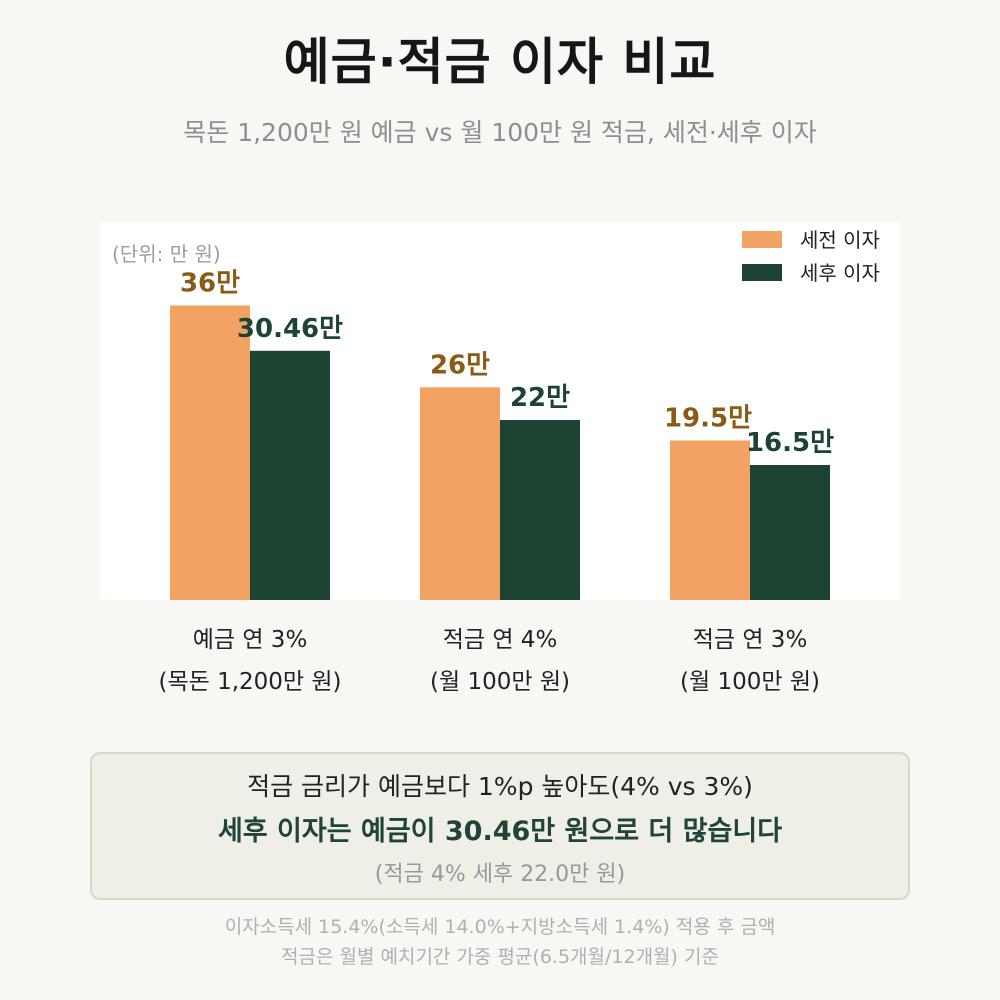 The height and width of the screenshot is (1000, 1000). Describe the element at coordinates (840, 273) in the screenshot. I see `legend-label-post-tax: 세후 이자` at that location.